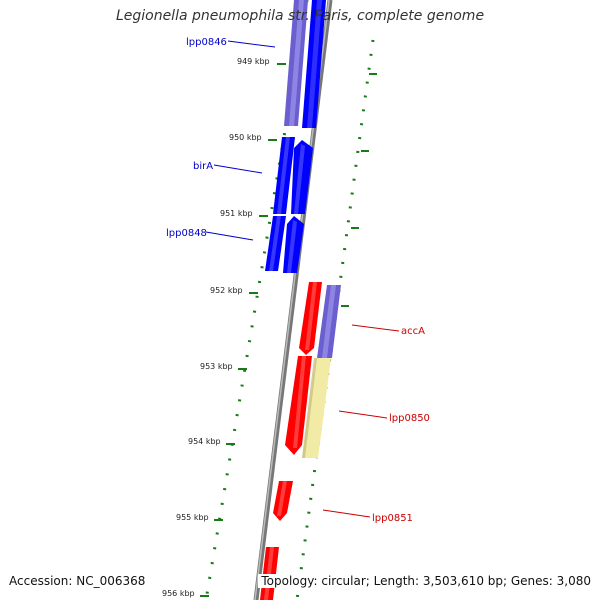  I want to click on feature-birA, so click(293, 175).